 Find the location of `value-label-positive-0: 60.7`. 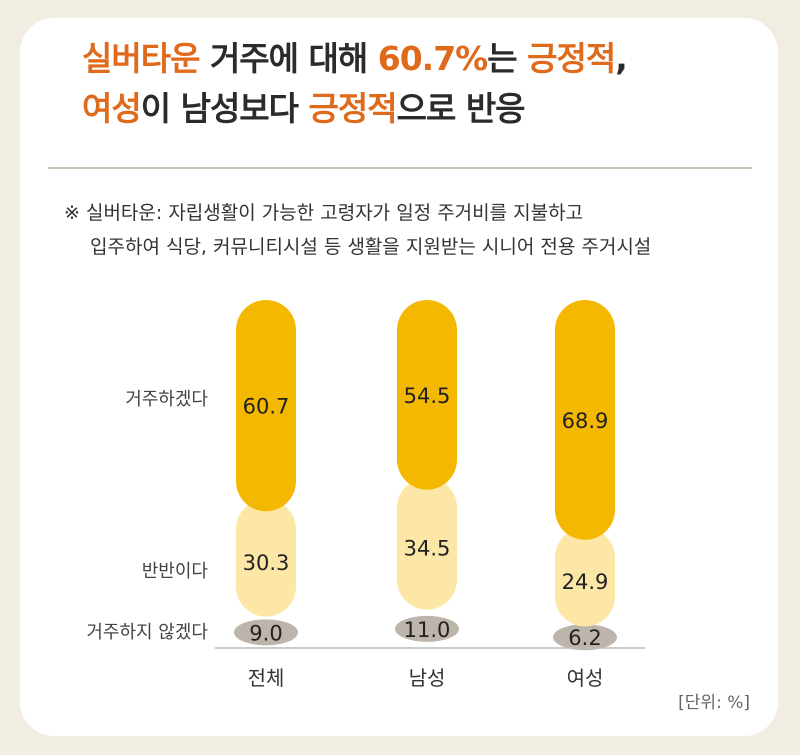

value-label-positive-0: 60.7 is located at coordinates (266, 407).